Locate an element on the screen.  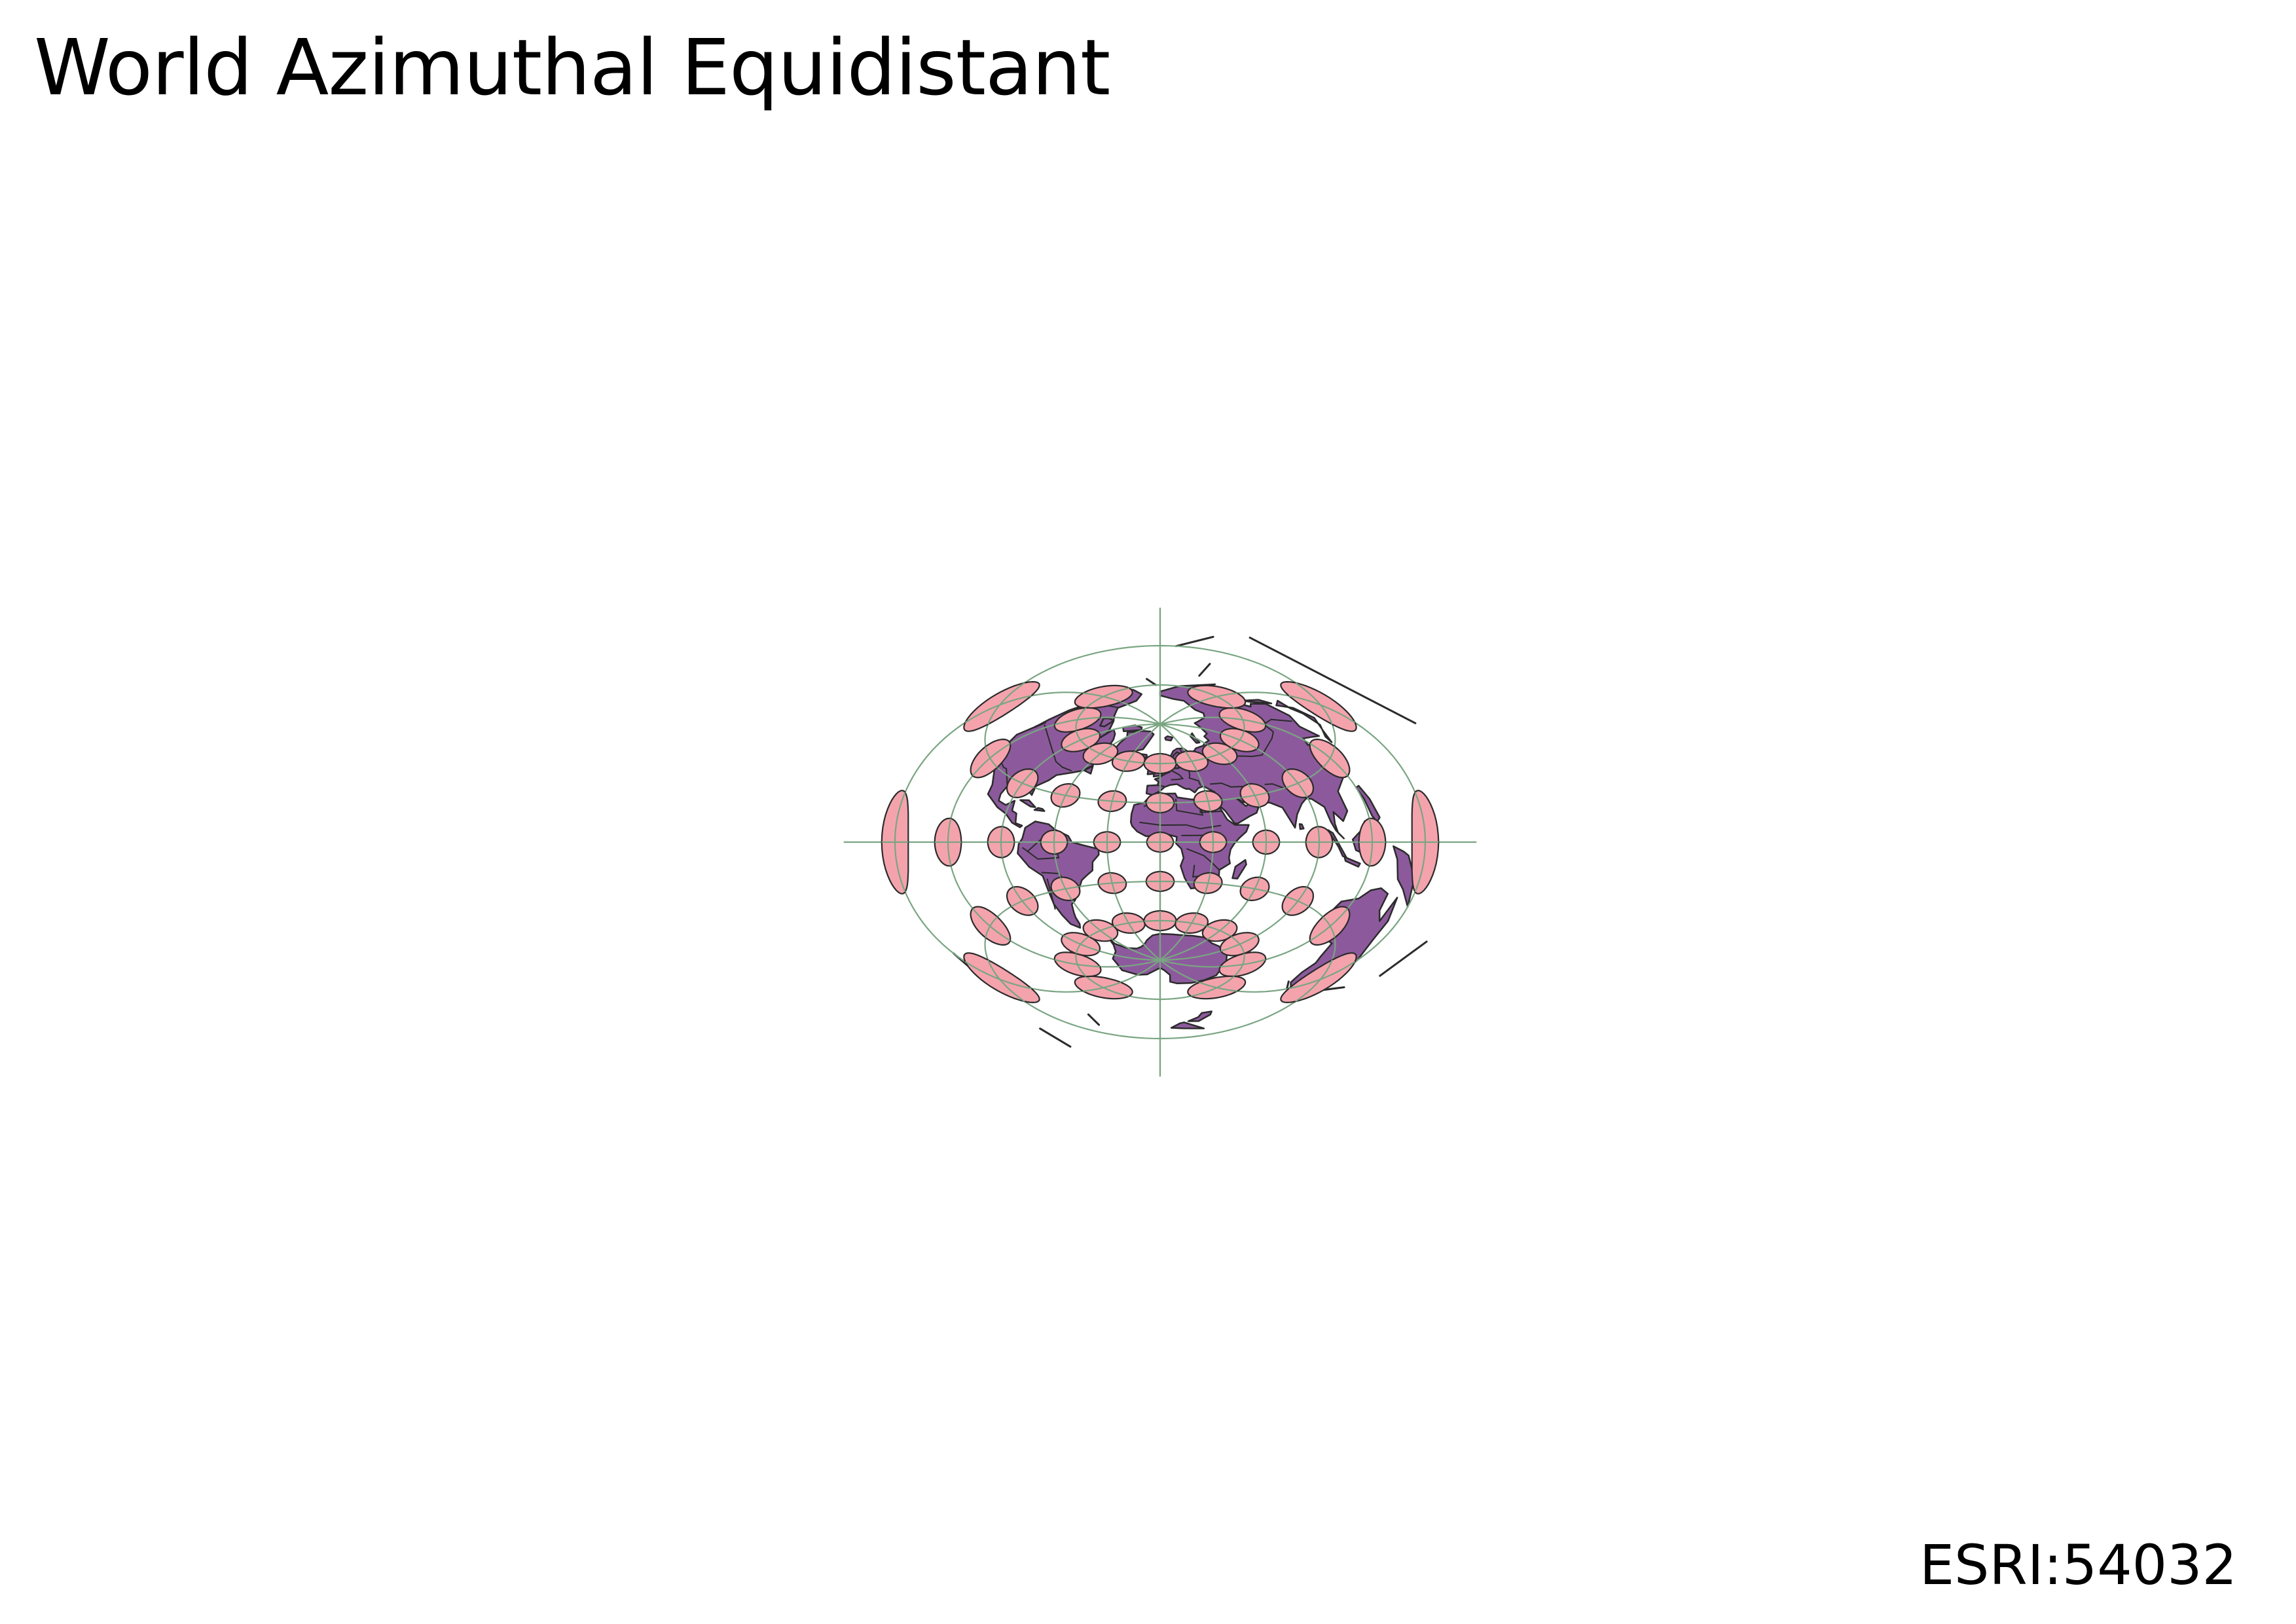
map-title: World Azimuthal Equidistant is located at coordinates (572, 67).